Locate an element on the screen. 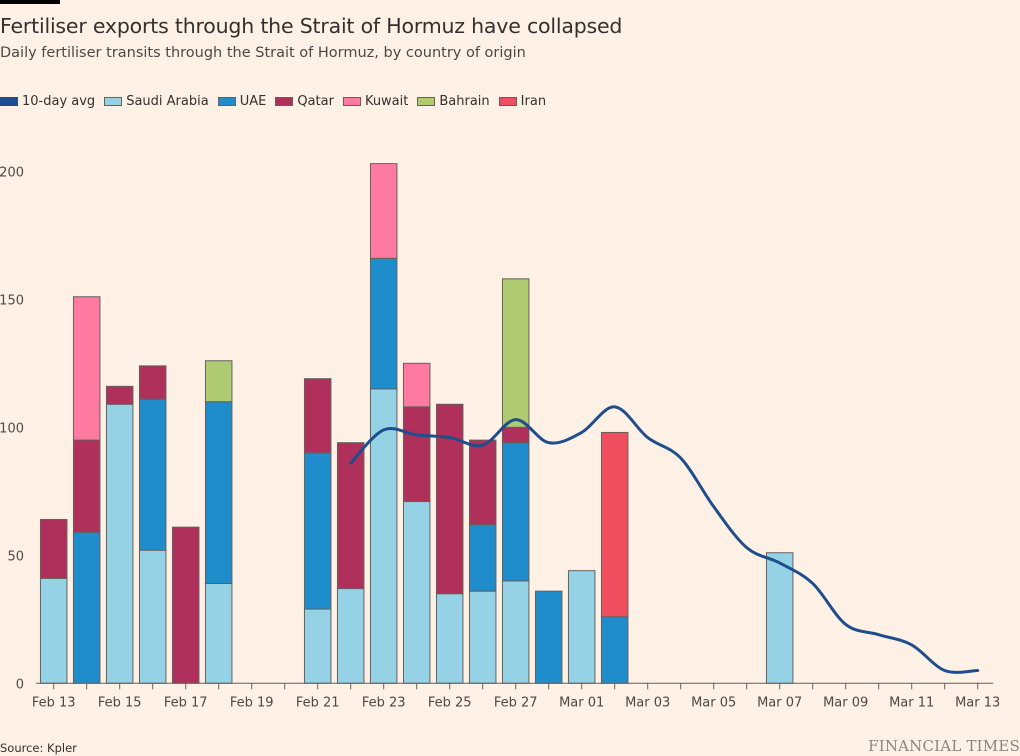  x-tick-label: Mar 01 is located at coordinates (581, 702).